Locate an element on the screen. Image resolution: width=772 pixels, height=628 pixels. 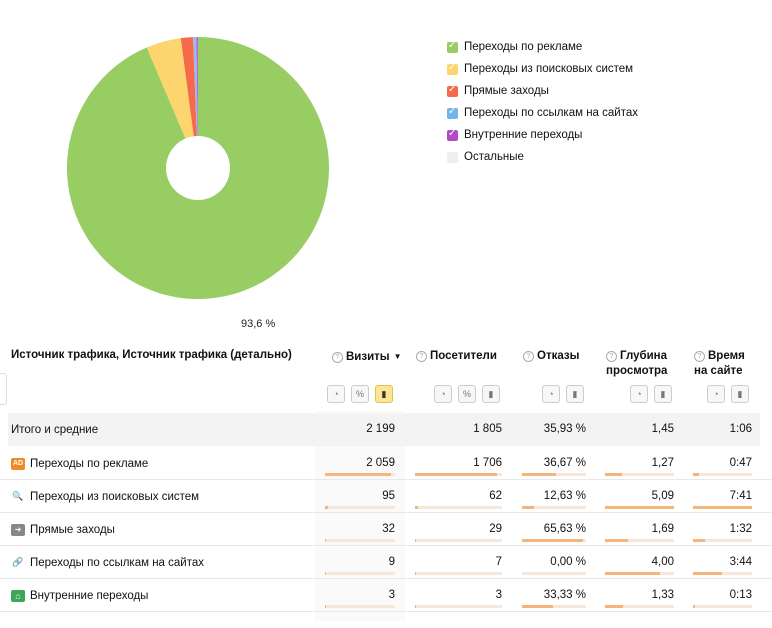
row-label: ⌂ Внутренние переходы is located at coordinates (79, 595).